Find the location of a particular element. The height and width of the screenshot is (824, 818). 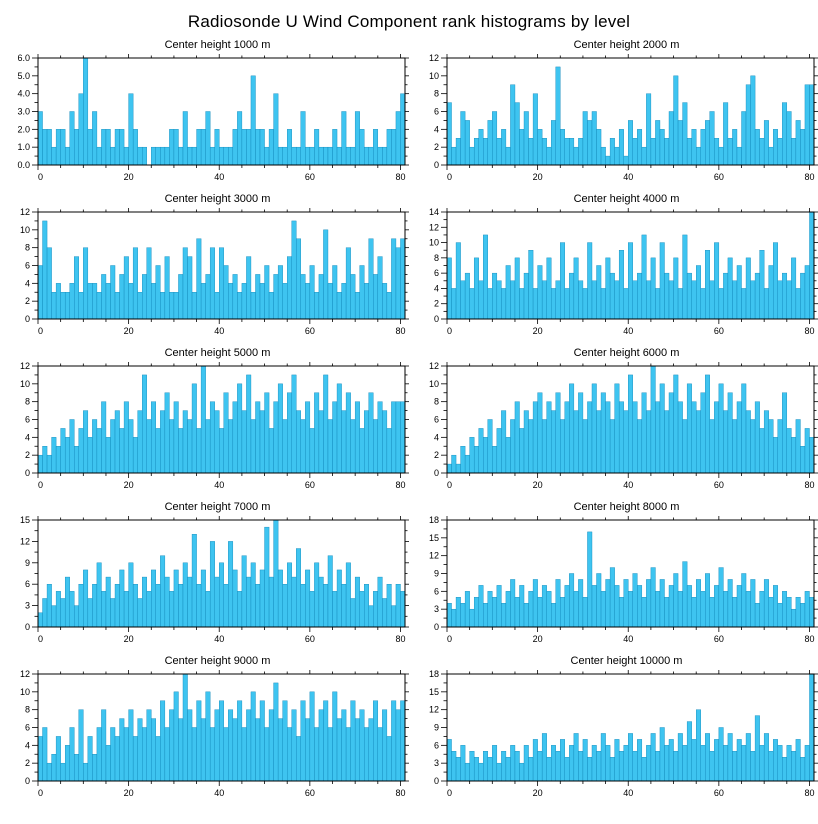

x-axis-tick-label: 60 is located at coordinates (310, 177).